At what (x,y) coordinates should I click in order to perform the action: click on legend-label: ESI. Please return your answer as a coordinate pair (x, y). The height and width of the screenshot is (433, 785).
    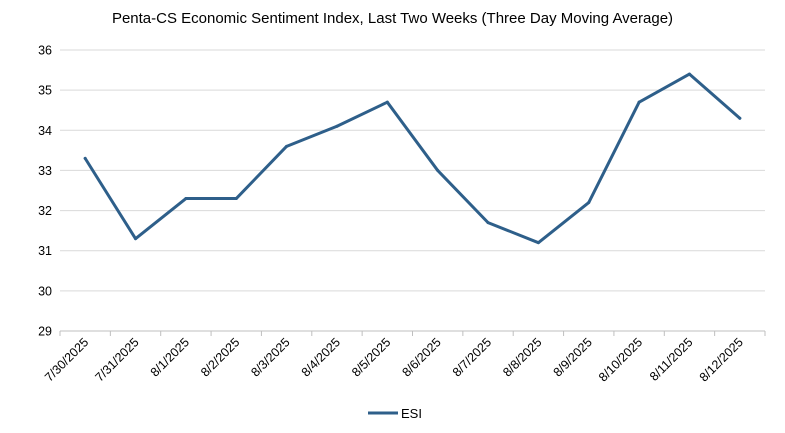
    Looking at the image, I should click on (411, 413).